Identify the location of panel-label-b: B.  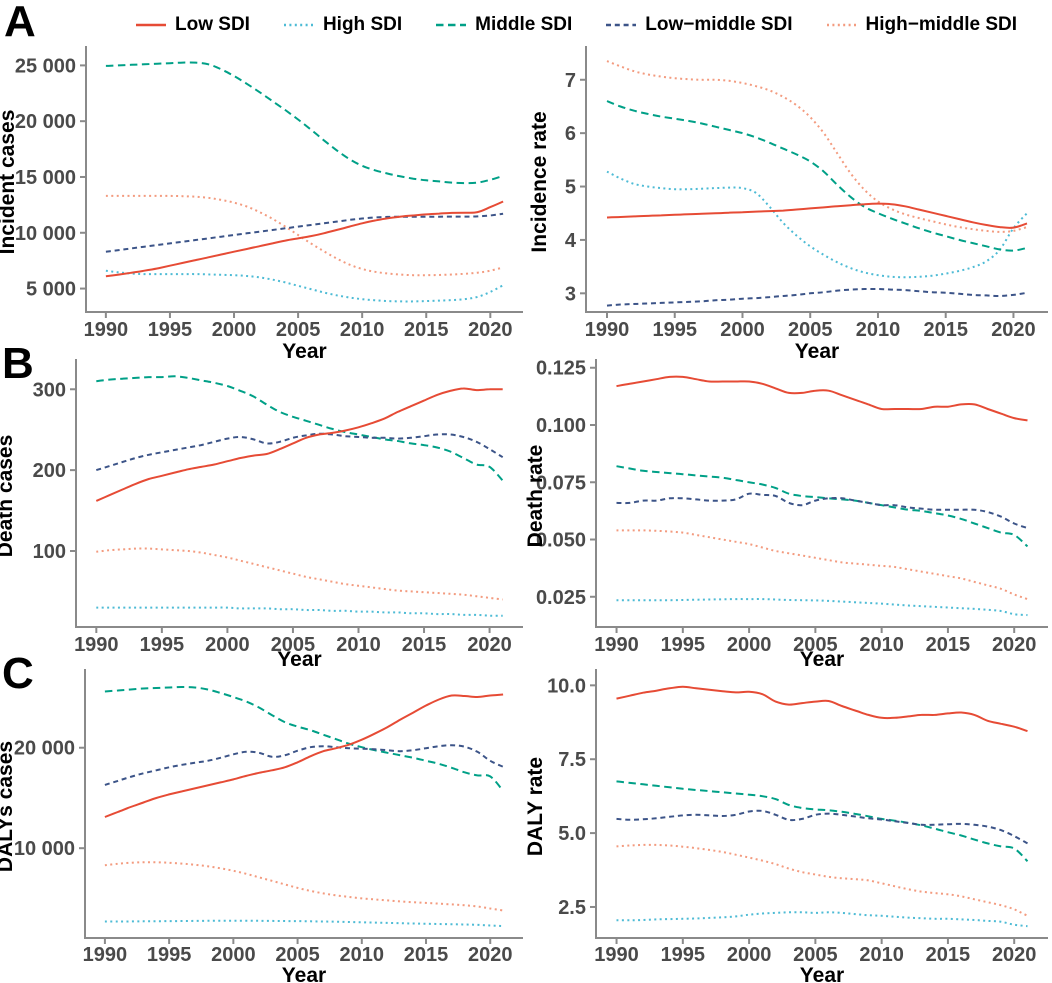
(18, 363).